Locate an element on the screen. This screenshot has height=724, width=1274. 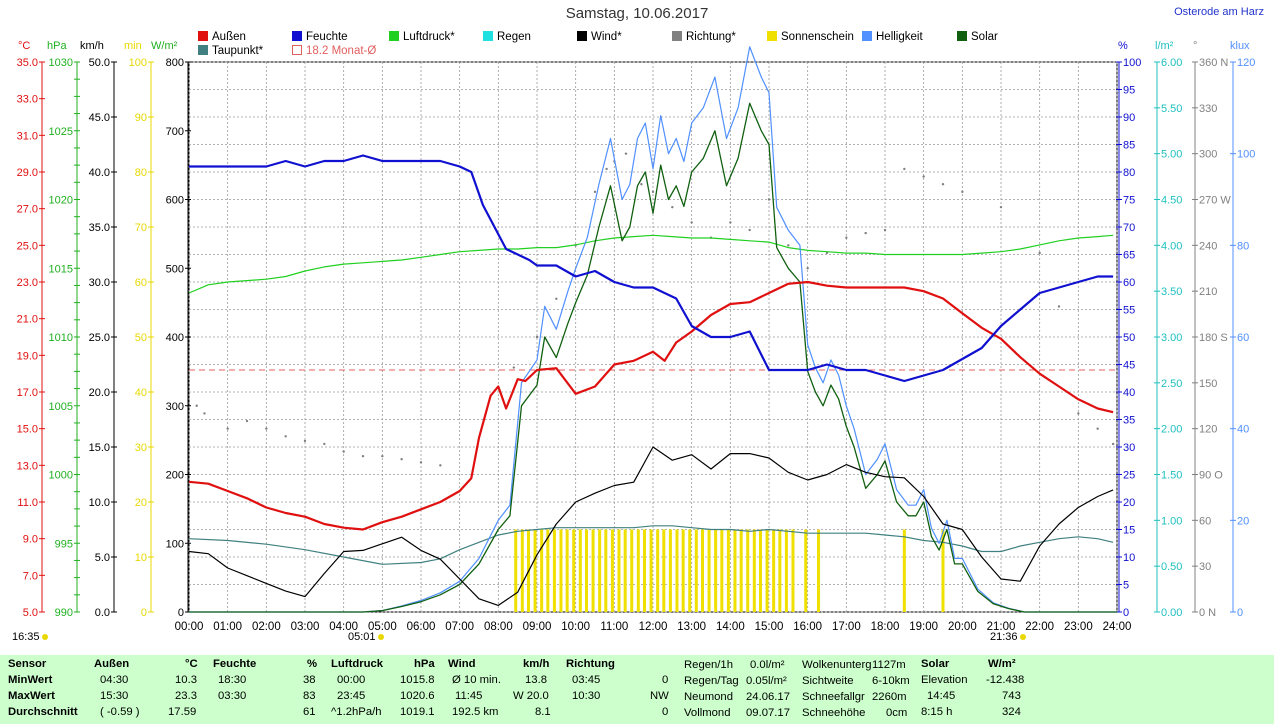
legend-item: Taupunkt* is located at coordinates (230, 51).